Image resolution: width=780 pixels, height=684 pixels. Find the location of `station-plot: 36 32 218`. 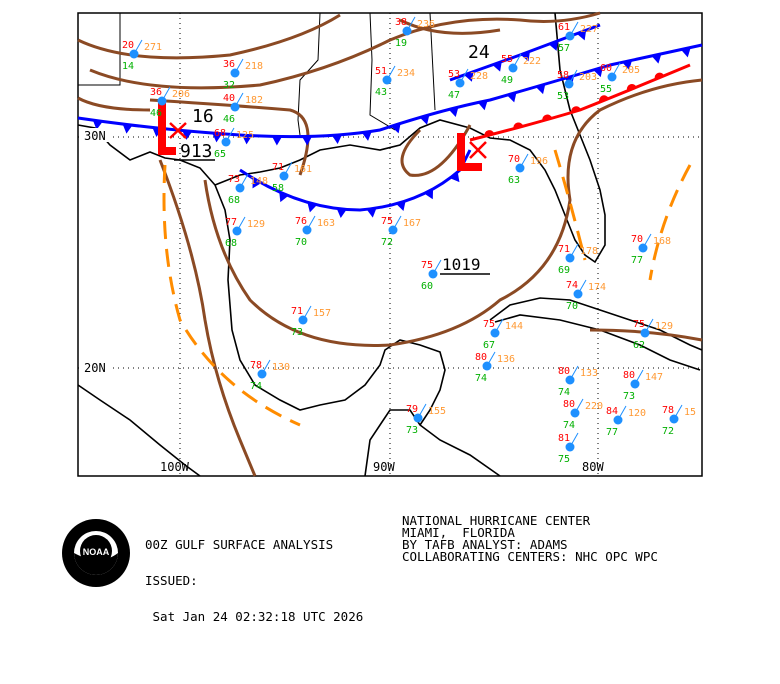

station-plot: 36 32 218 is located at coordinates (243, 74).